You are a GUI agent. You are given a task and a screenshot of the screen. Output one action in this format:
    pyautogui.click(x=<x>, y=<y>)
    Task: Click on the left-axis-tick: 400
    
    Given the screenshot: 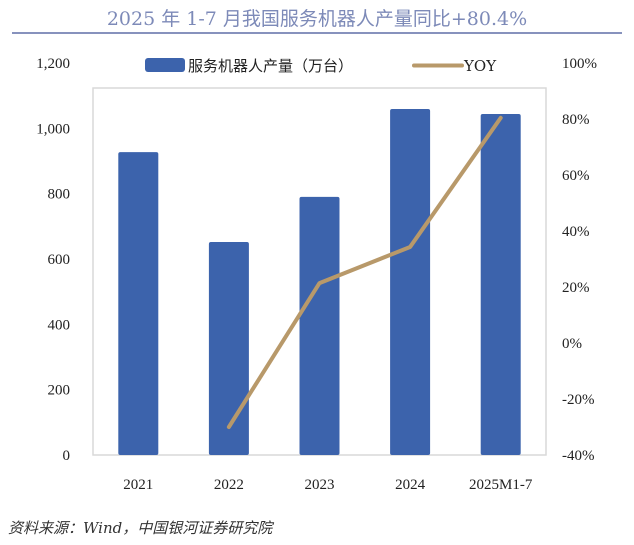 What is the action you would take?
    pyautogui.click(x=59, y=325)
    